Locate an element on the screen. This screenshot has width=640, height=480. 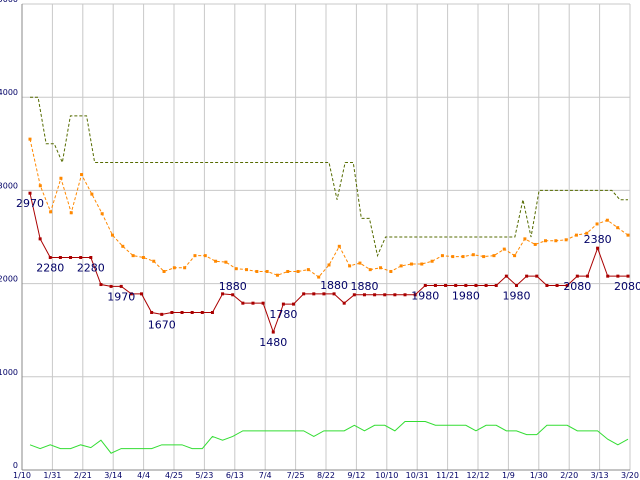
x-tick-label: 8/22 is located at coordinates (326, 475).